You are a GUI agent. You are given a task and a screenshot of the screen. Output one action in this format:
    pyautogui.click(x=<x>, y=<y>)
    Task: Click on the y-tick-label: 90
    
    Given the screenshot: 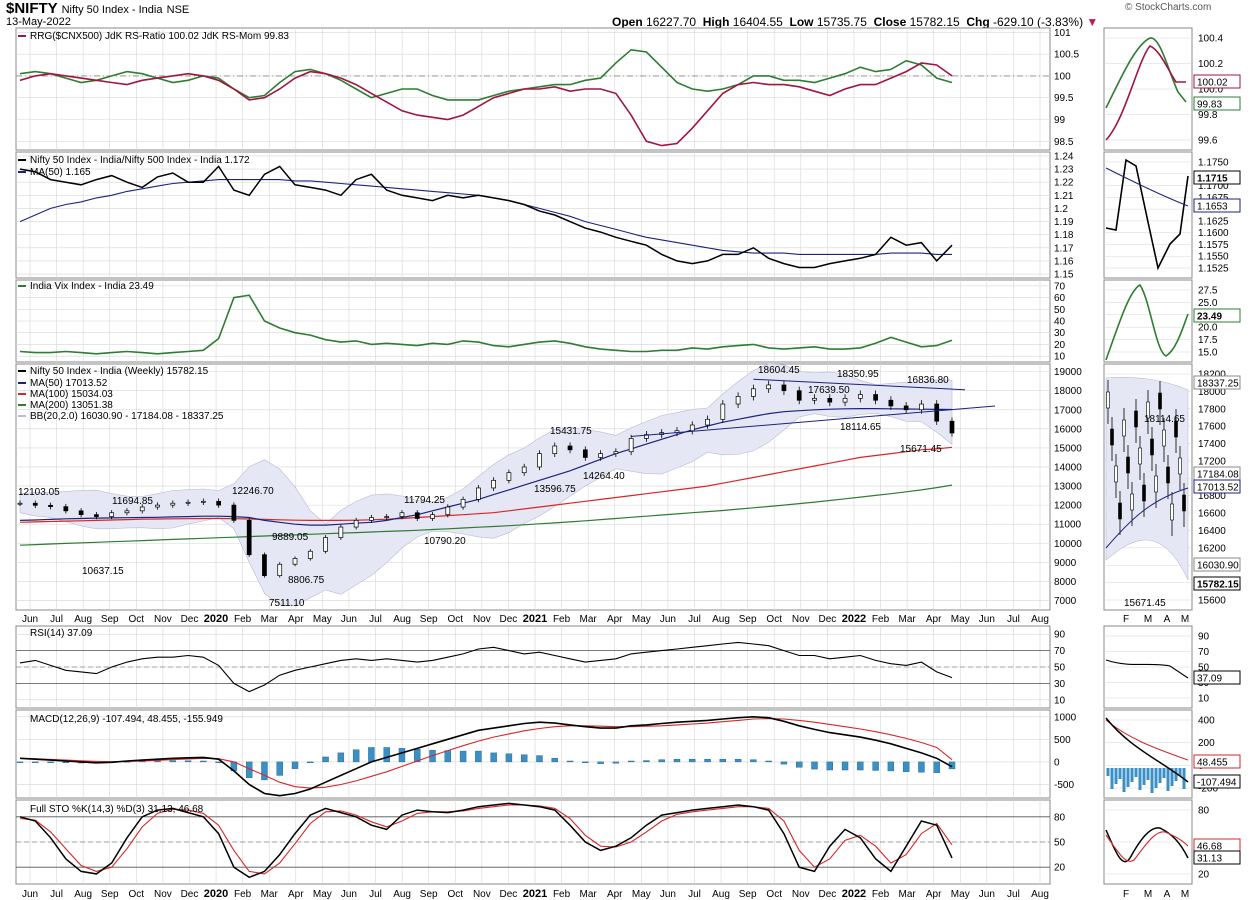 What is the action you would take?
    pyautogui.click(x=1060, y=635)
    